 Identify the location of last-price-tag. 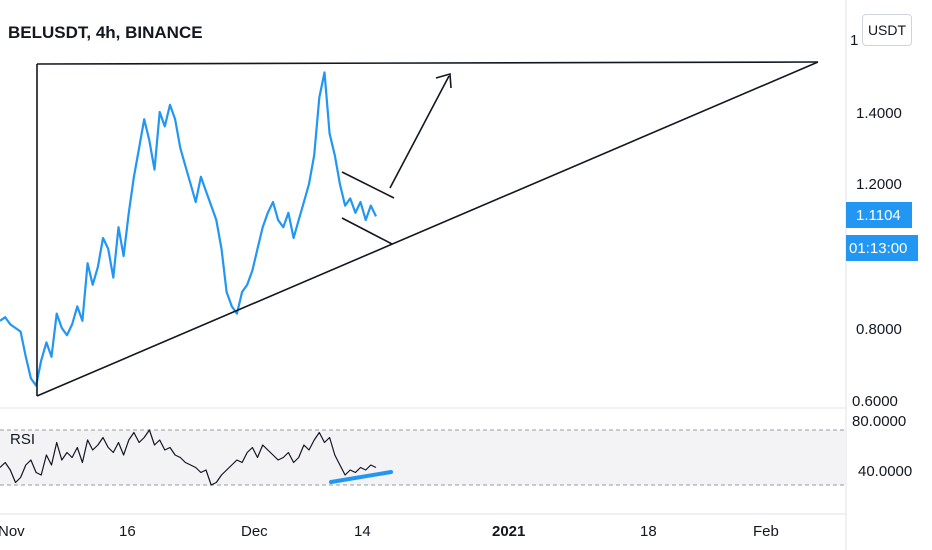
(879, 215).